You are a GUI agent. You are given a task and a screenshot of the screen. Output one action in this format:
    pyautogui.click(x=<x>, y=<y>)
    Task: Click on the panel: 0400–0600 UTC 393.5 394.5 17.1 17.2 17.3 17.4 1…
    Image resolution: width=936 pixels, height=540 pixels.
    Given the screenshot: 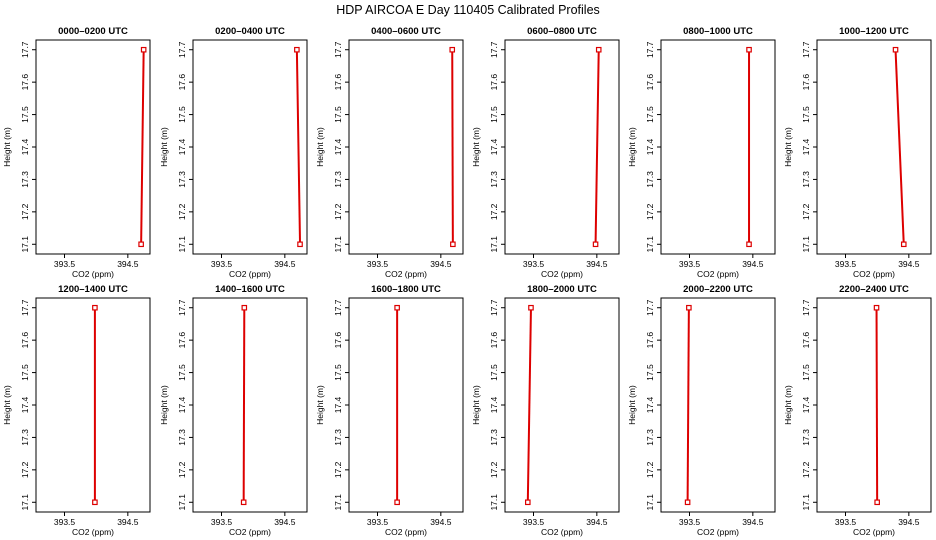 What is the action you would take?
    pyautogui.click(x=389, y=152)
    